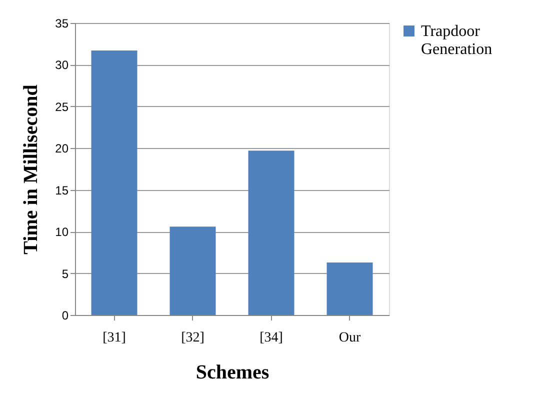  Describe the element at coordinates (456, 40) in the screenshot. I see `legend-label: Trapdoor Generation` at that location.